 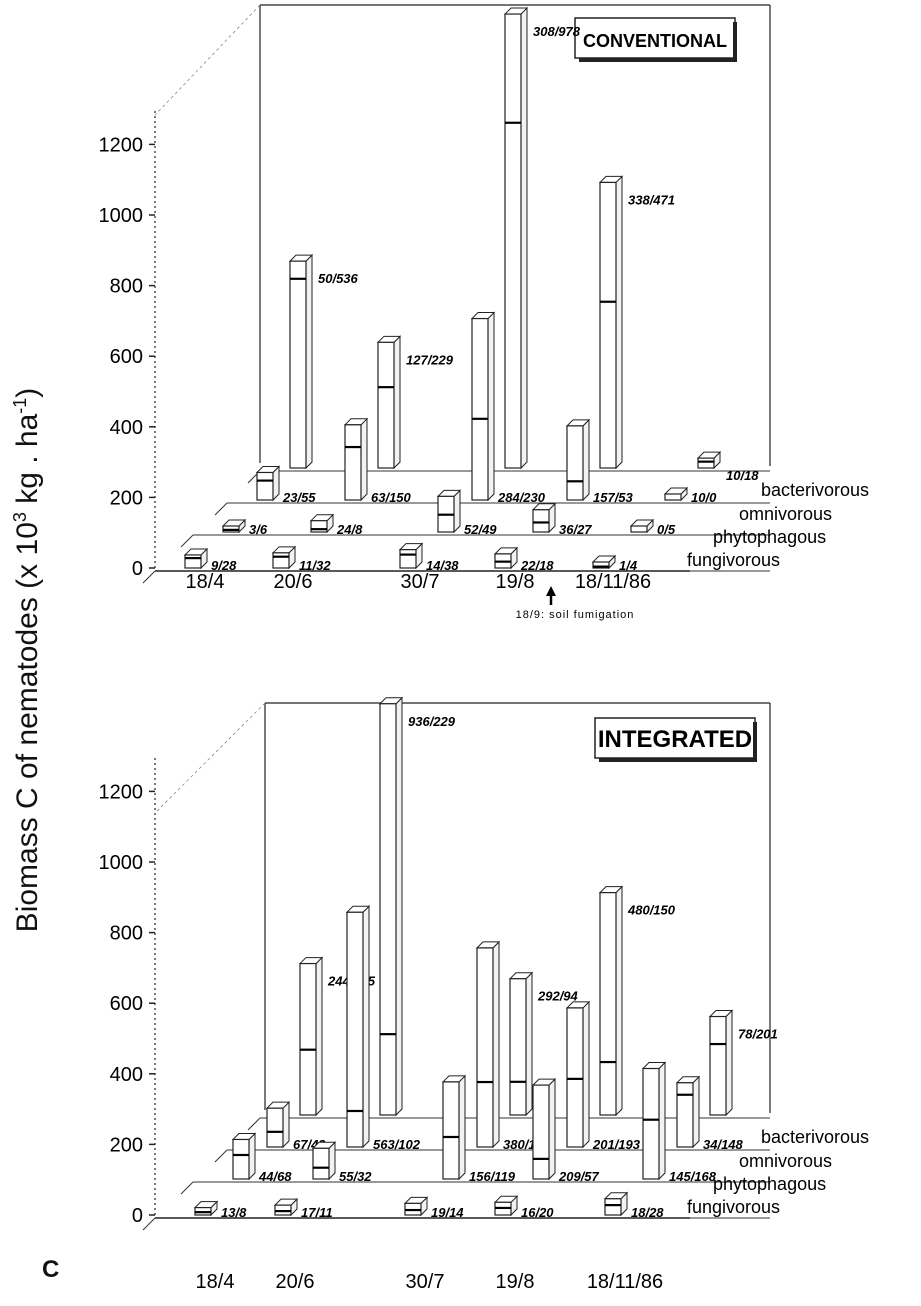 I want to click on data-label-omnivorous-conv: 10/0, so click(x=704, y=497).